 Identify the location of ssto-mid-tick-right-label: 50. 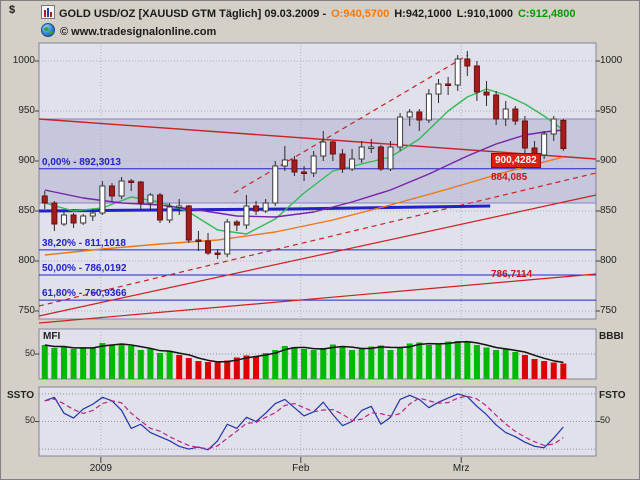
(605, 420).